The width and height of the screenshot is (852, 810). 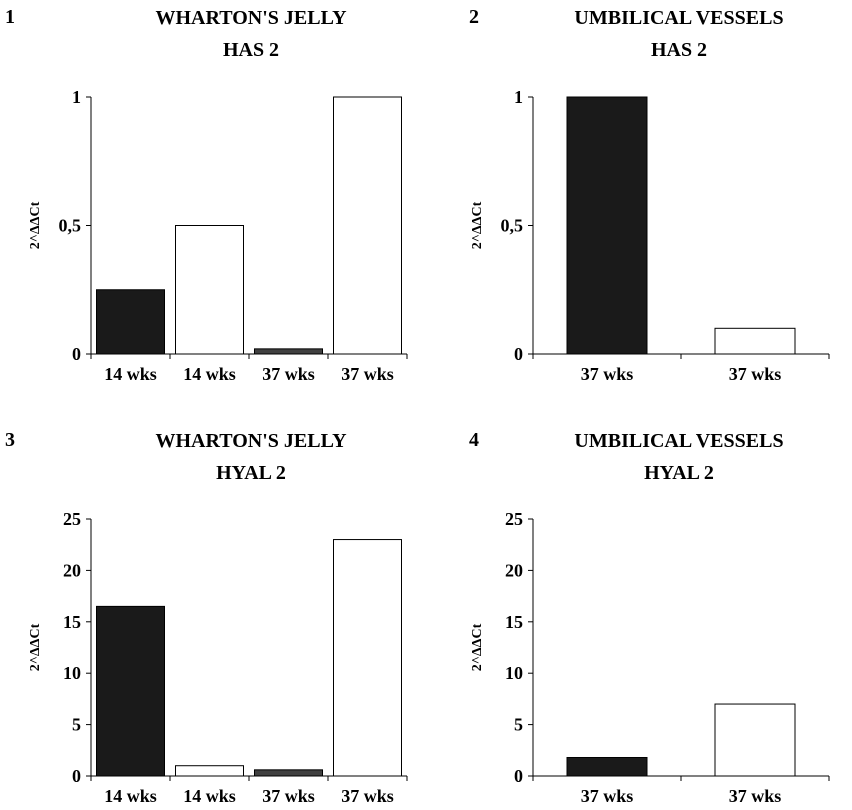 What do you see at coordinates (251, 34) in the screenshot?
I see `chart-title: WHARTON'S JELLY HAS 2` at bounding box center [251, 34].